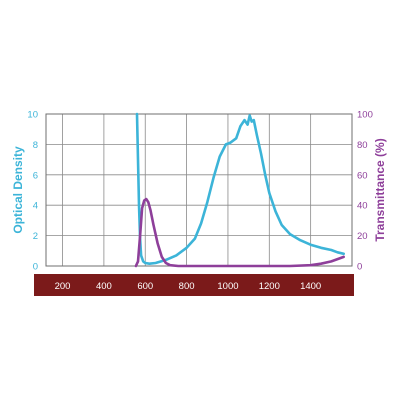 This screenshot has width=400, height=400. I want to click on transmittance-line, so click(239, 232).